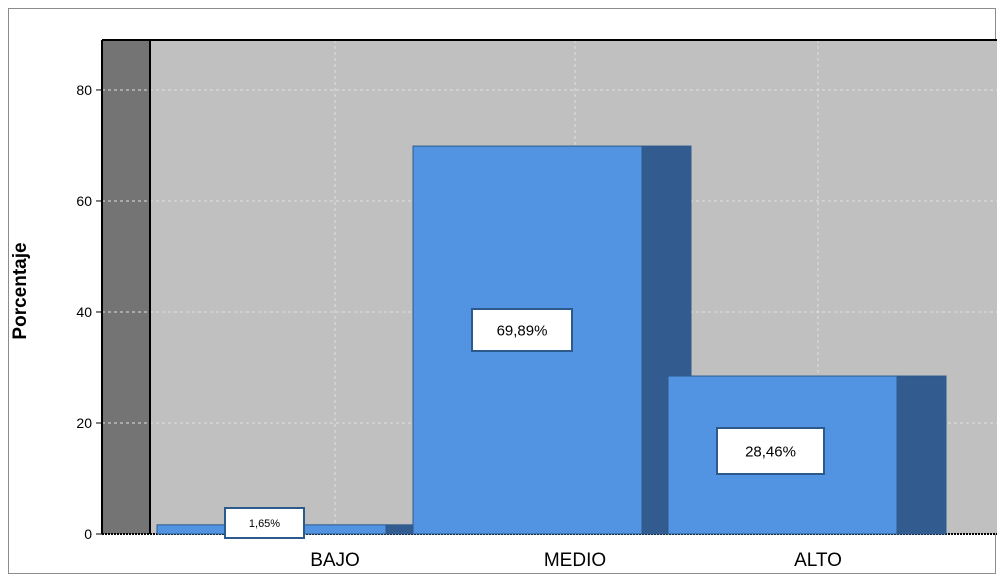  What do you see at coordinates (335, 560) in the screenshot?
I see `x-tick-label: BAJO` at bounding box center [335, 560].